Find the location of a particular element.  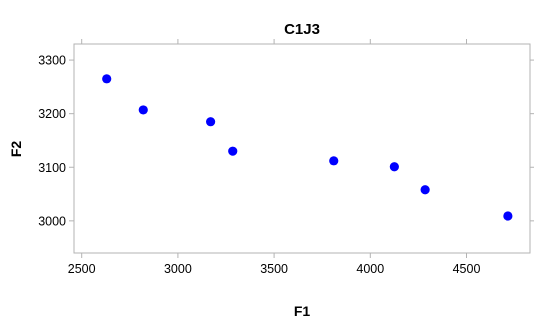

chart-title: C1J3 is located at coordinates (302, 29).